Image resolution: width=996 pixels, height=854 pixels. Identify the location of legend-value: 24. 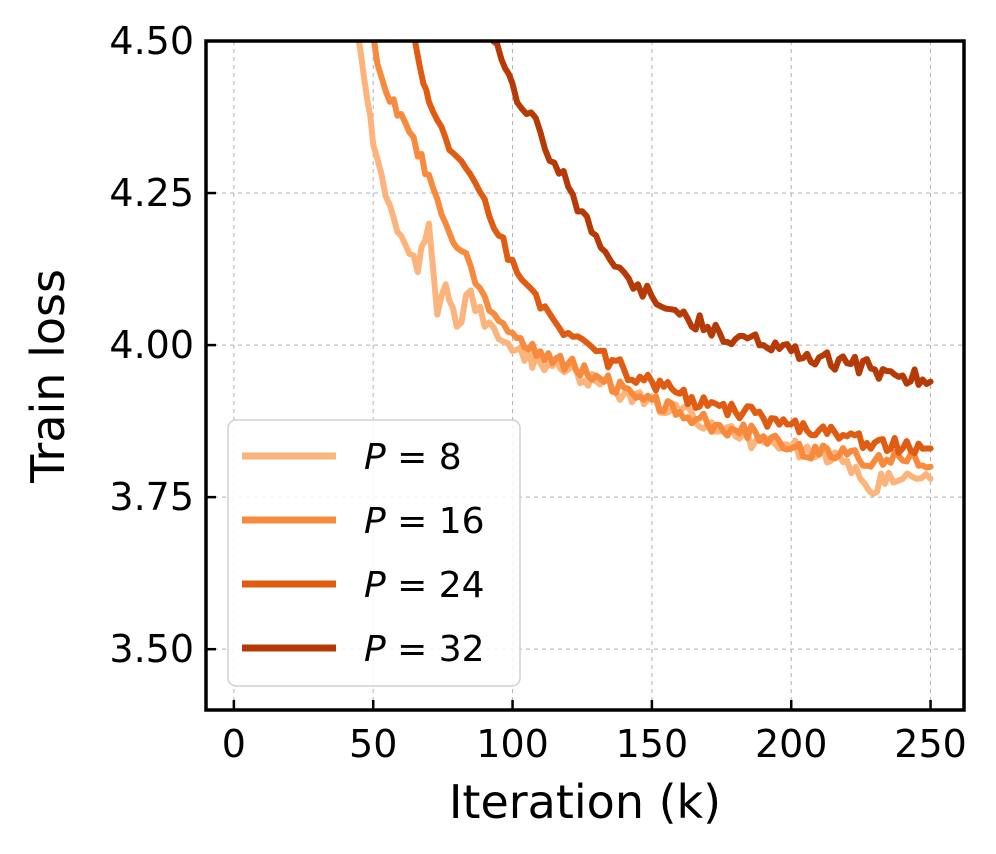
(462, 585).